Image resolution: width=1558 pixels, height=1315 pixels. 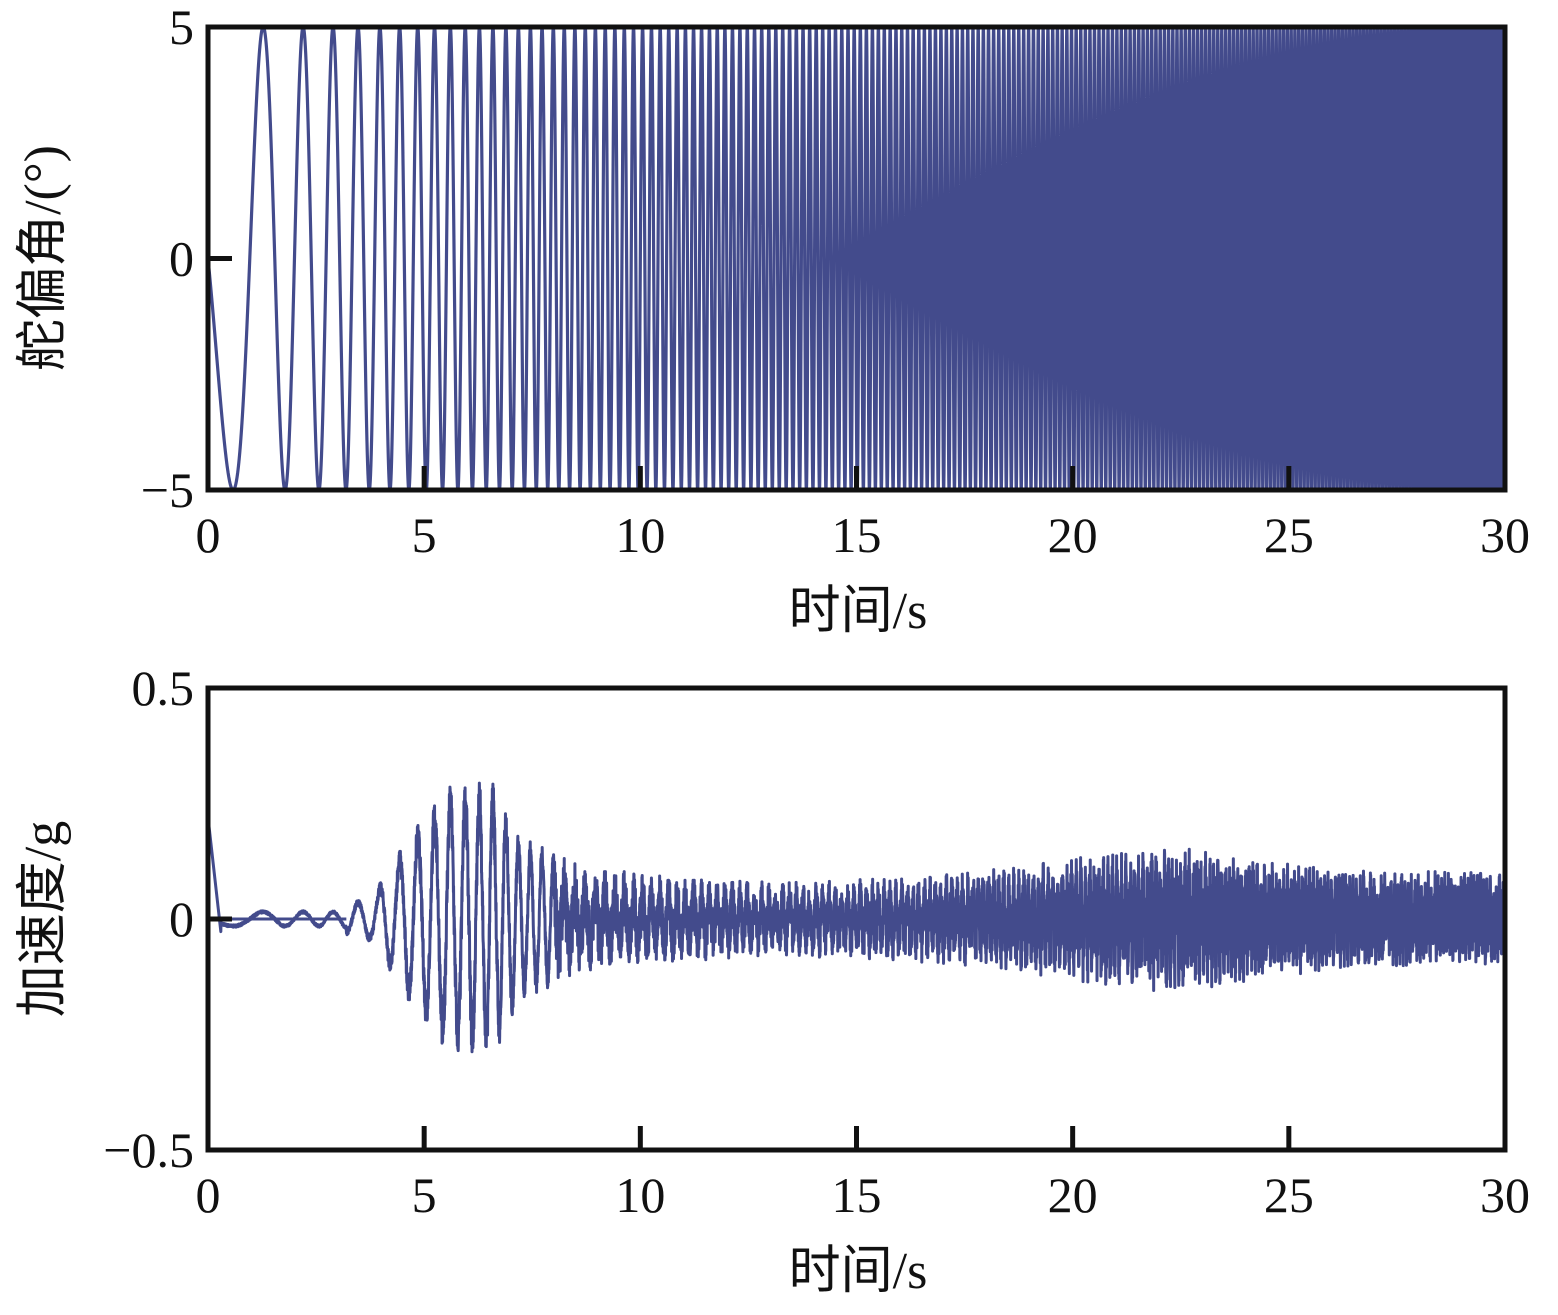 What do you see at coordinates (163, 688) in the screenshot?
I see `acceleration-y-tick-label: 0.5` at bounding box center [163, 688].